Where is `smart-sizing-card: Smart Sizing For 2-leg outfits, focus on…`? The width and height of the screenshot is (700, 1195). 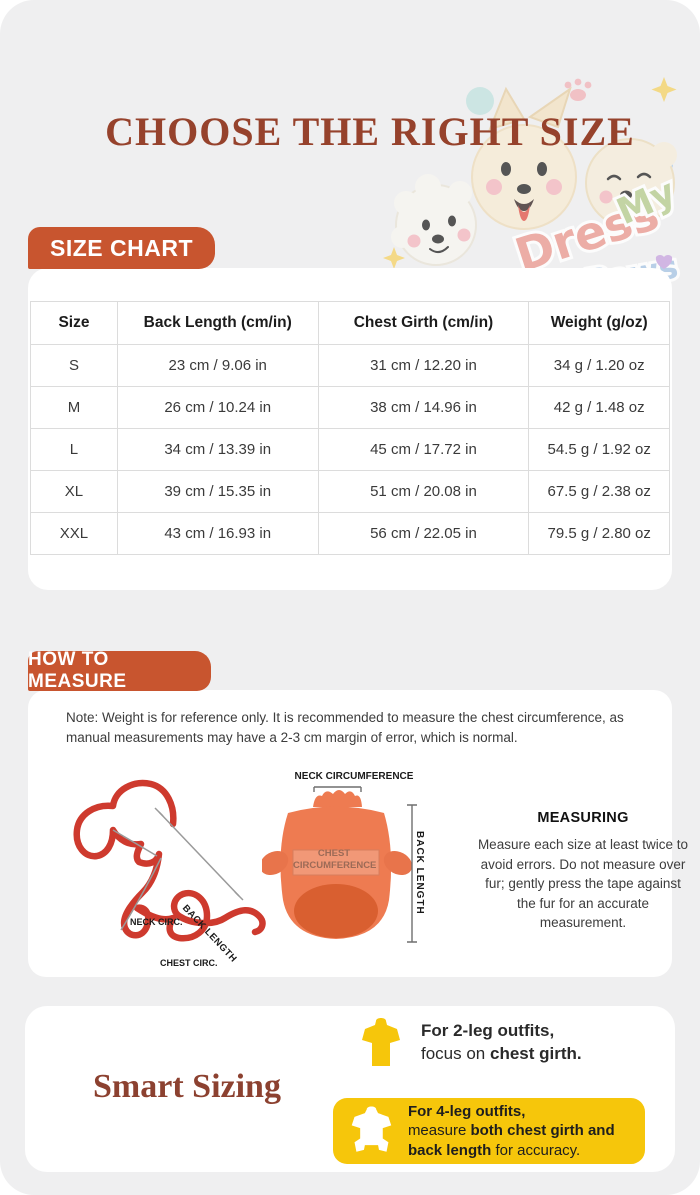 smart-sizing-card: Smart Sizing For 2-leg outfits, focus on… is located at coordinates (350, 1089).